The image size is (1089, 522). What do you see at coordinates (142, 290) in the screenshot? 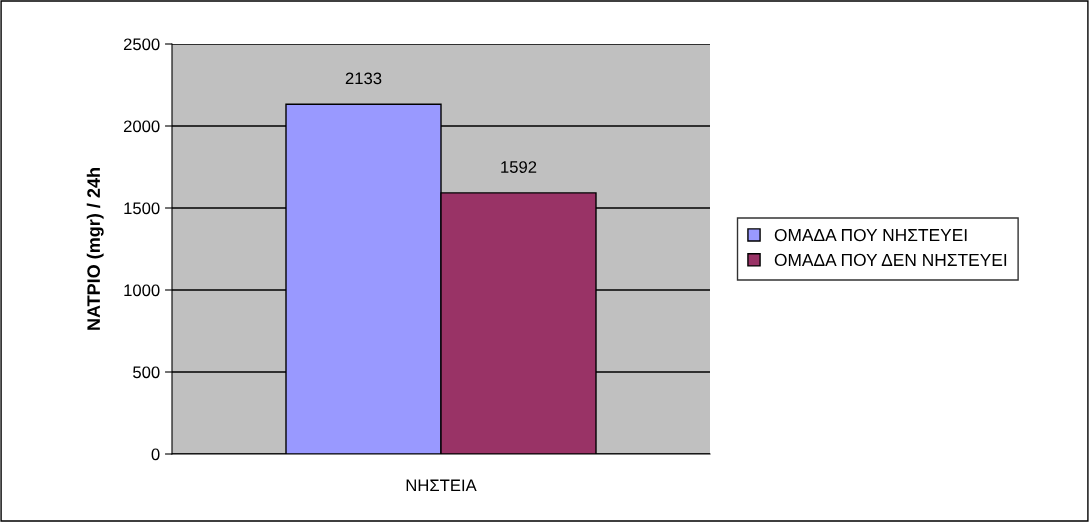
I see `y-tick-label: 1000` at bounding box center [142, 290].